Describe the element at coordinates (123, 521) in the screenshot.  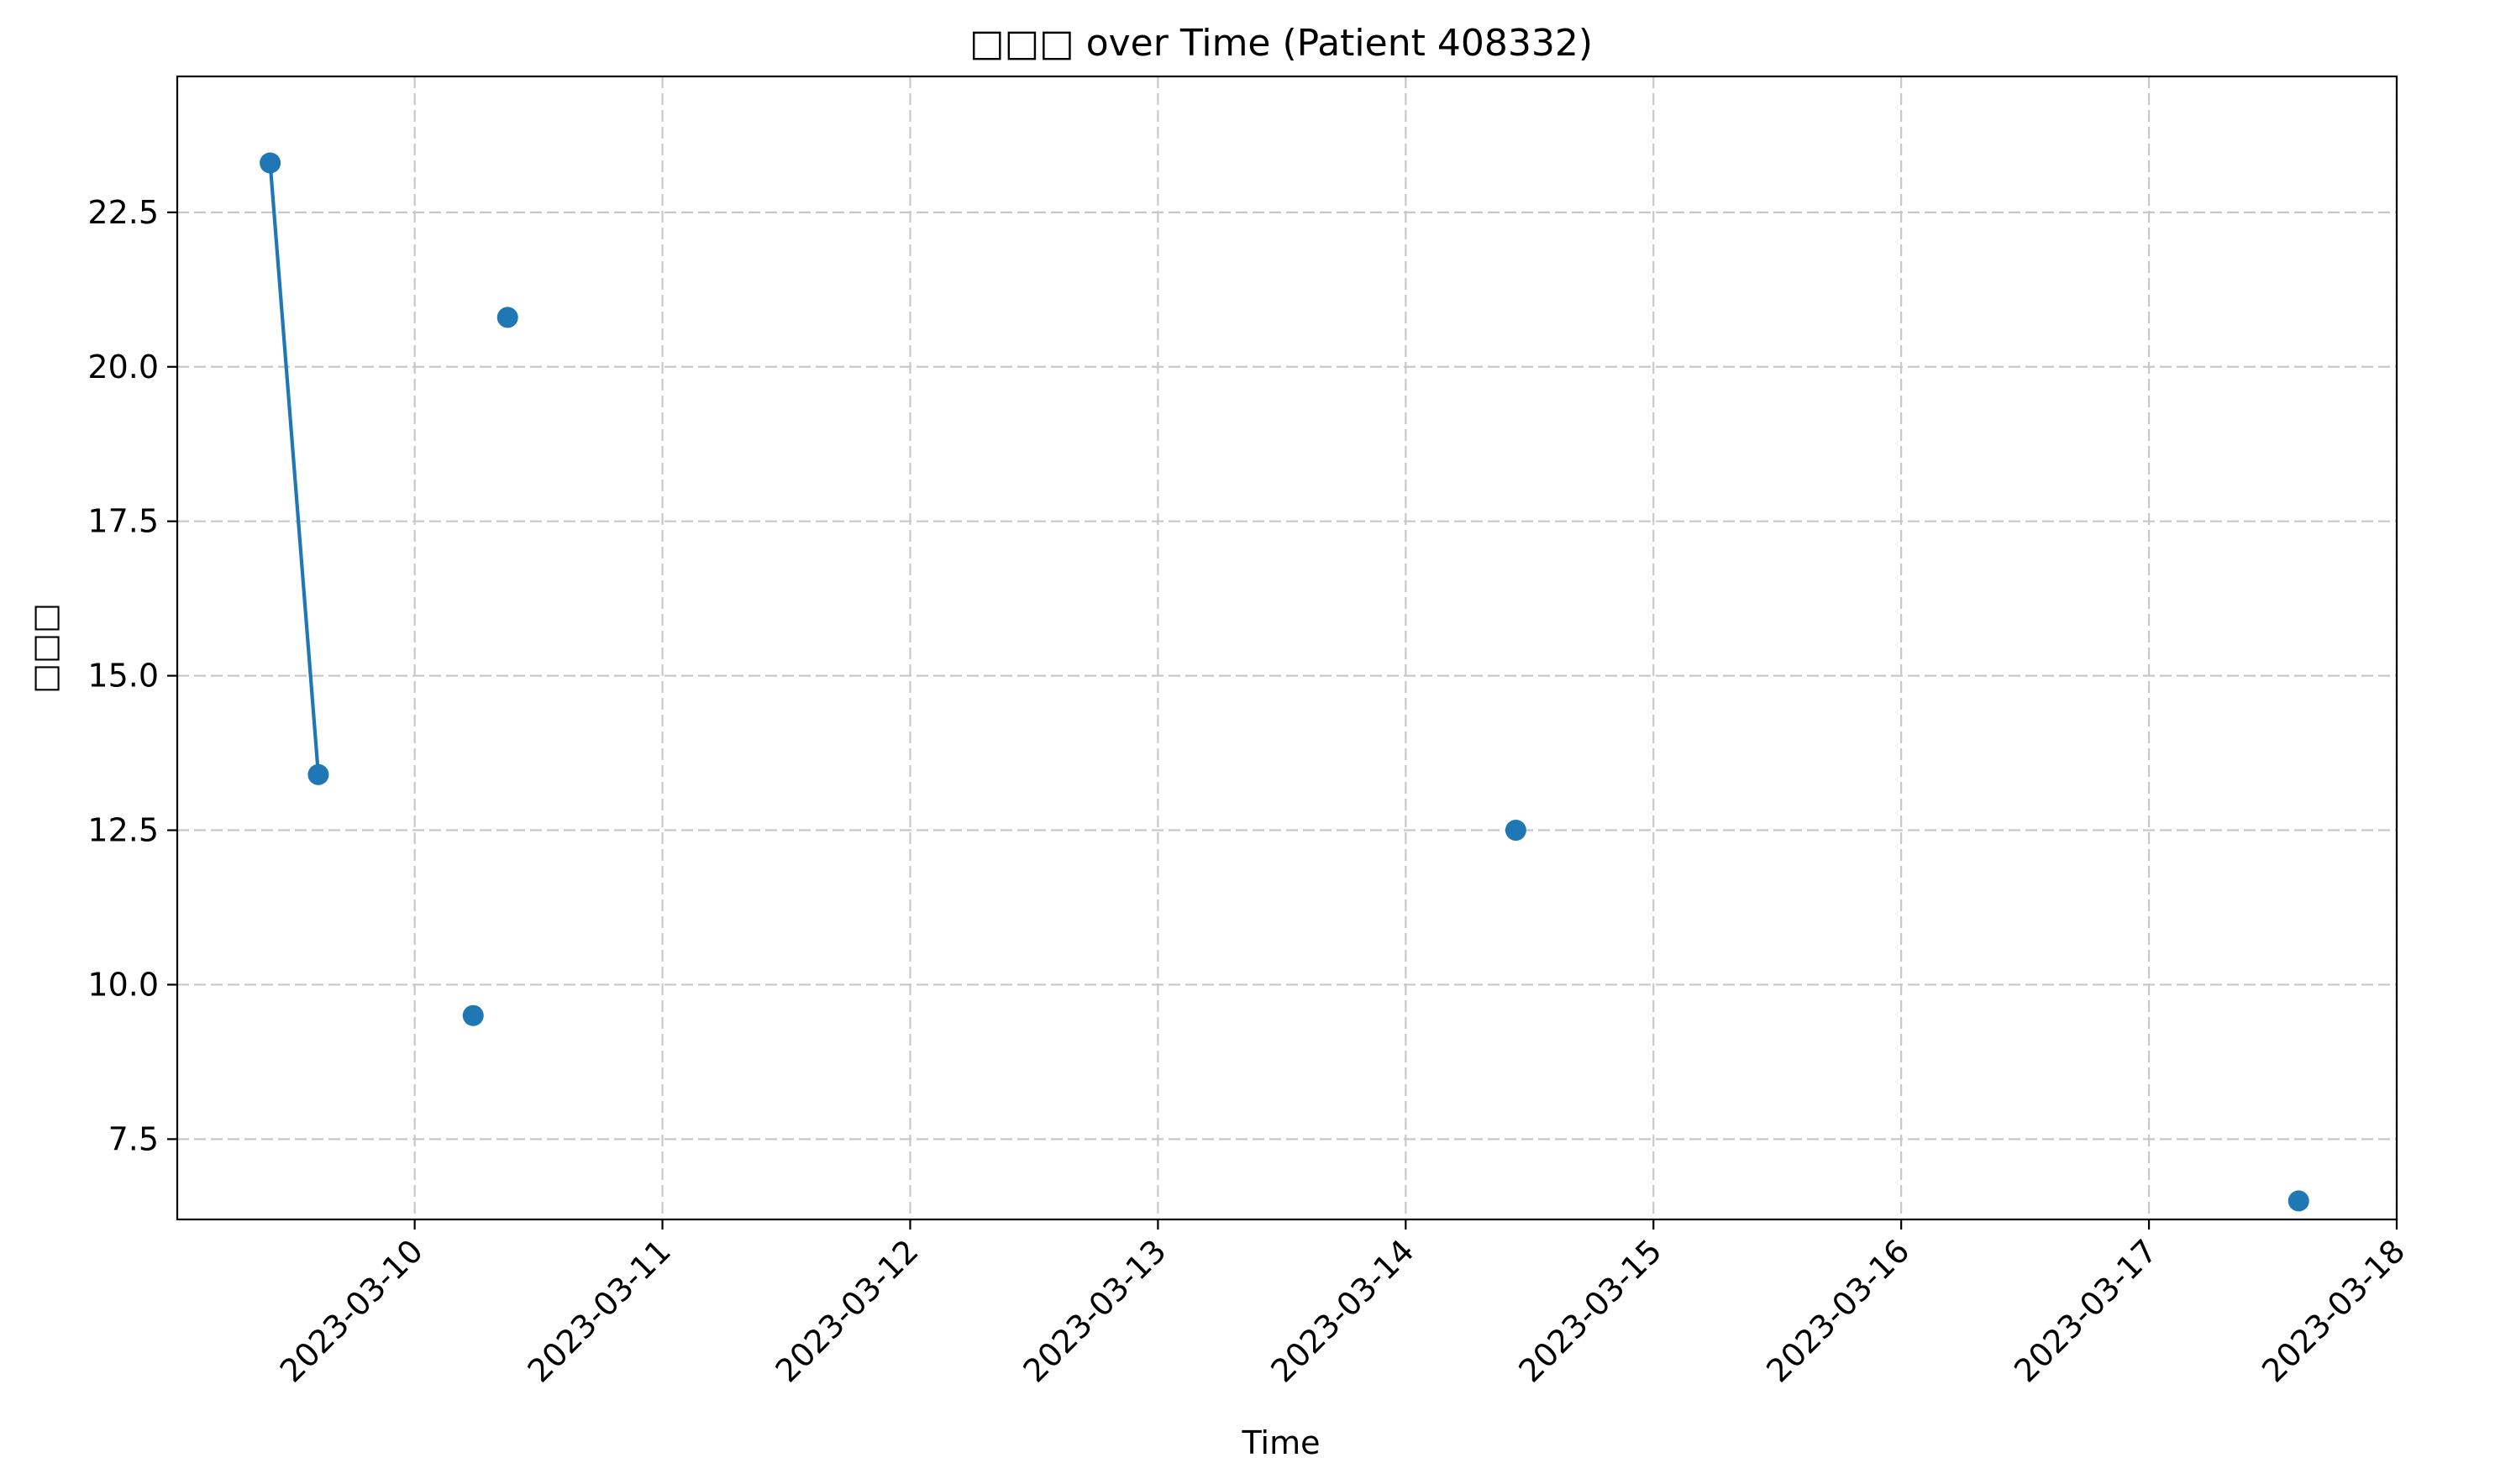
I see `y-tick-label: 17.5` at that location.